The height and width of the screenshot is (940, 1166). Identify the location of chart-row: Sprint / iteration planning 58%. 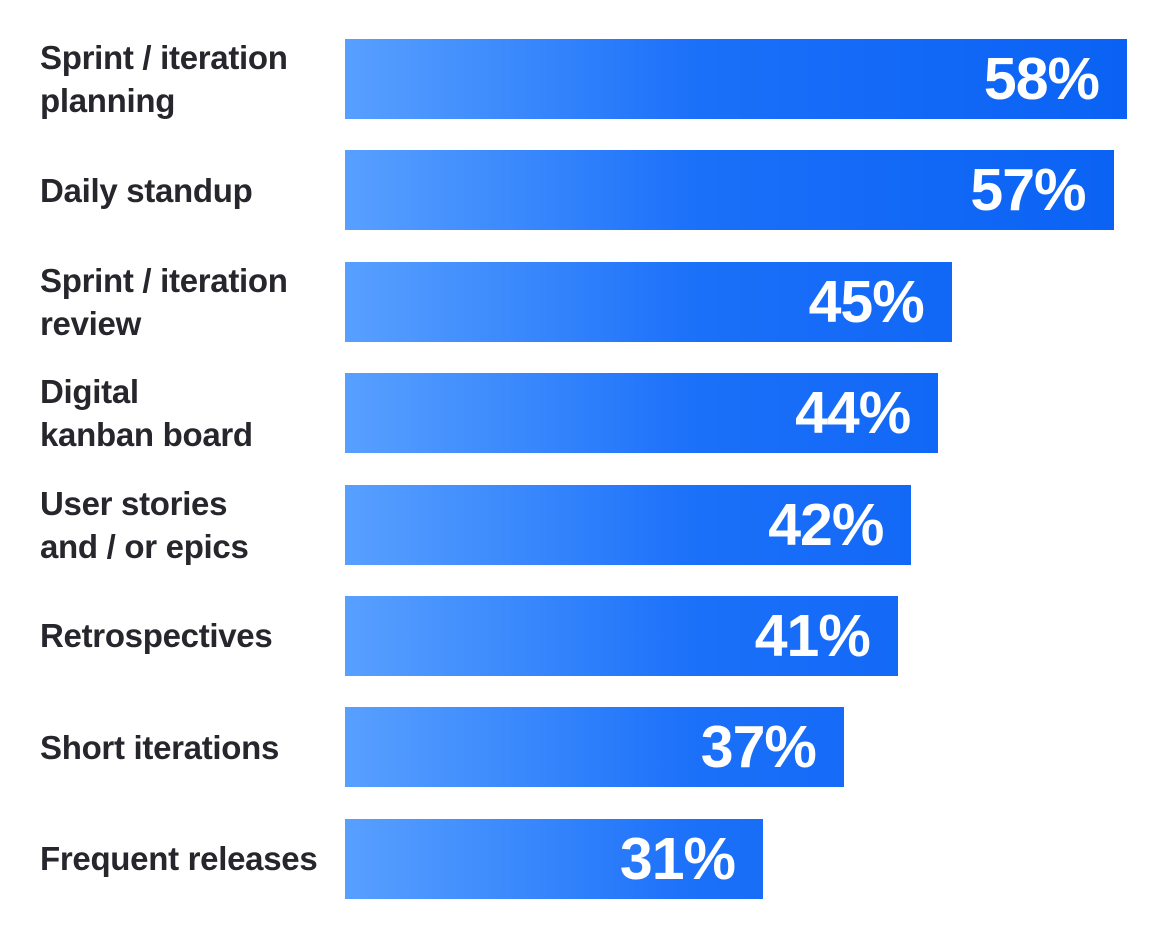
(603, 79).